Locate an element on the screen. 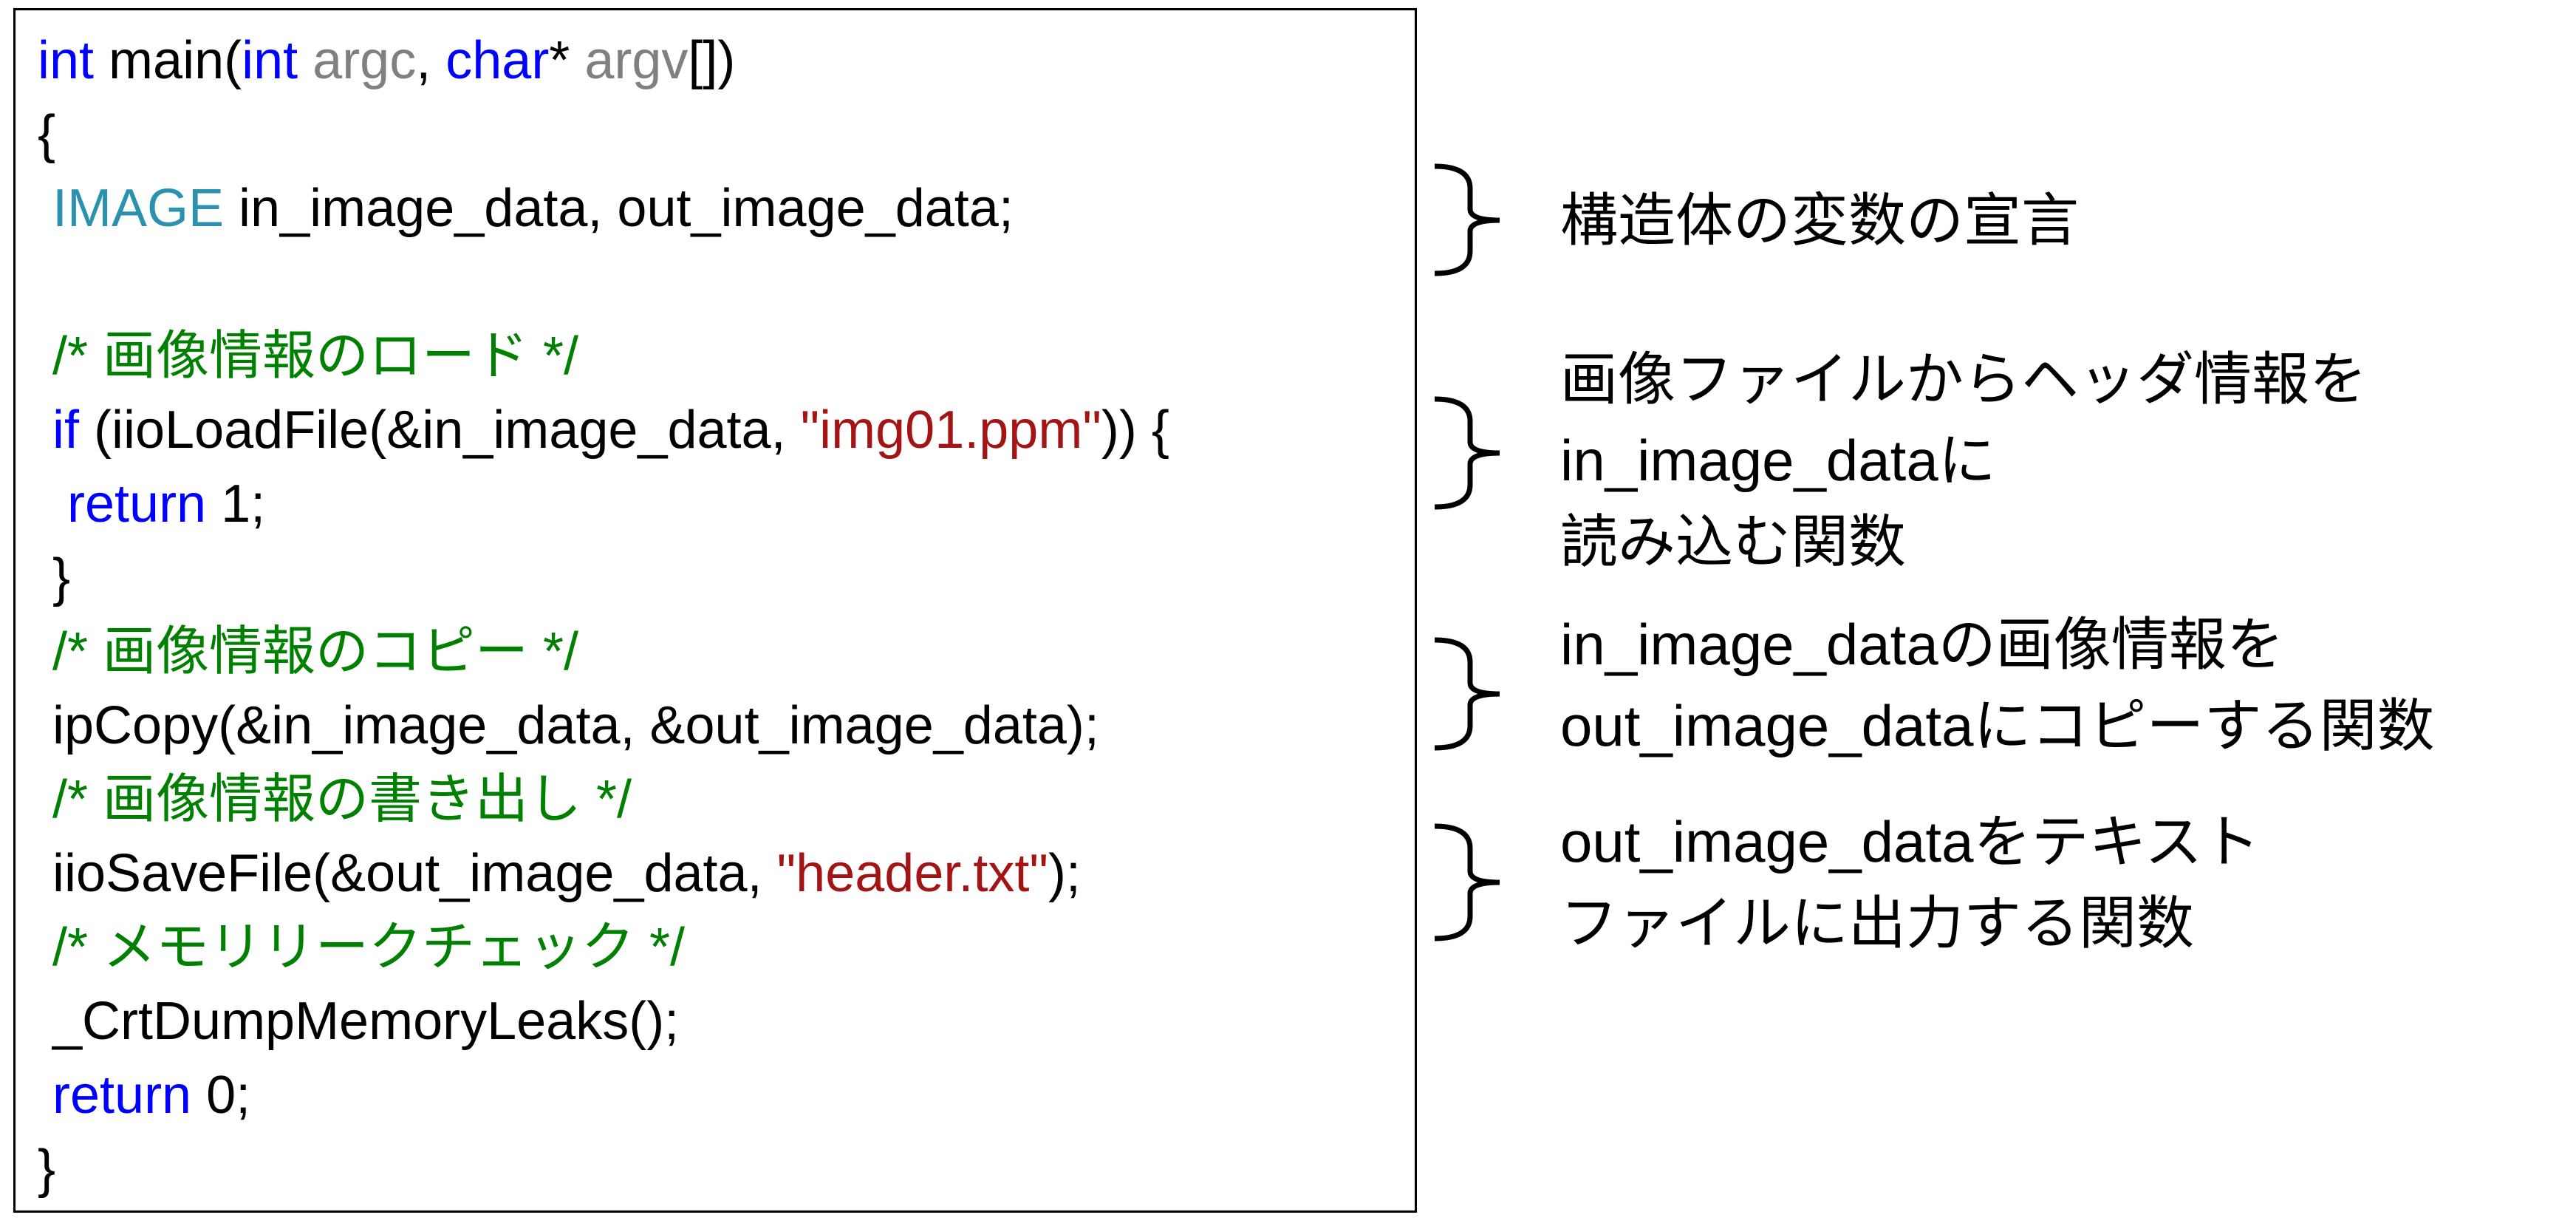  code-line: _CrtDumpMemoryLeaks(); is located at coordinates (358, 1021).